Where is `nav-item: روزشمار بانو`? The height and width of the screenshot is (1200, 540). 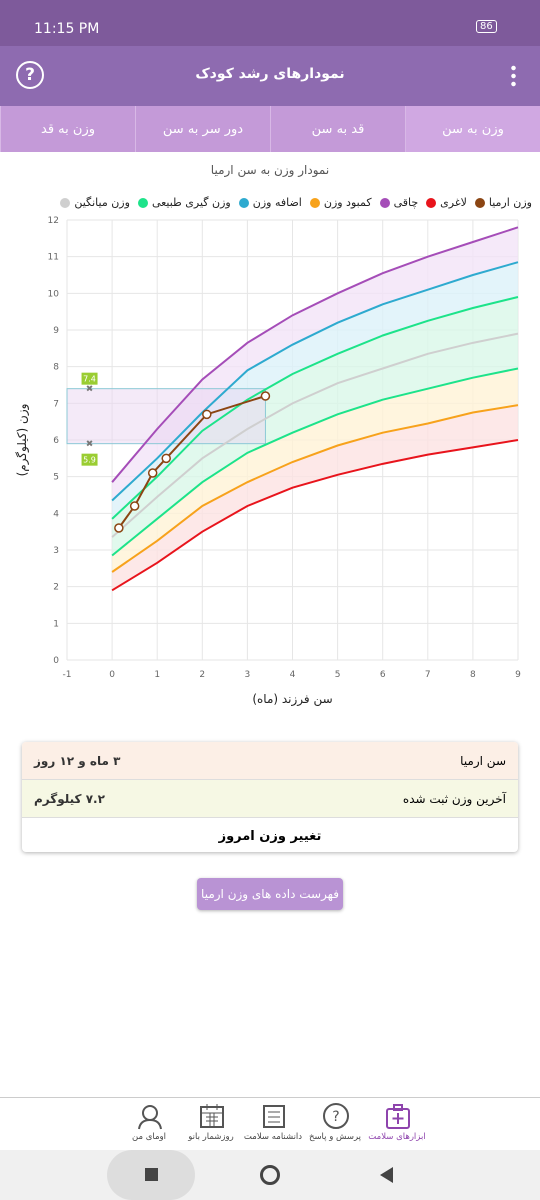
nav-item: روزشمار بانو is located at coordinates (211, 1123).